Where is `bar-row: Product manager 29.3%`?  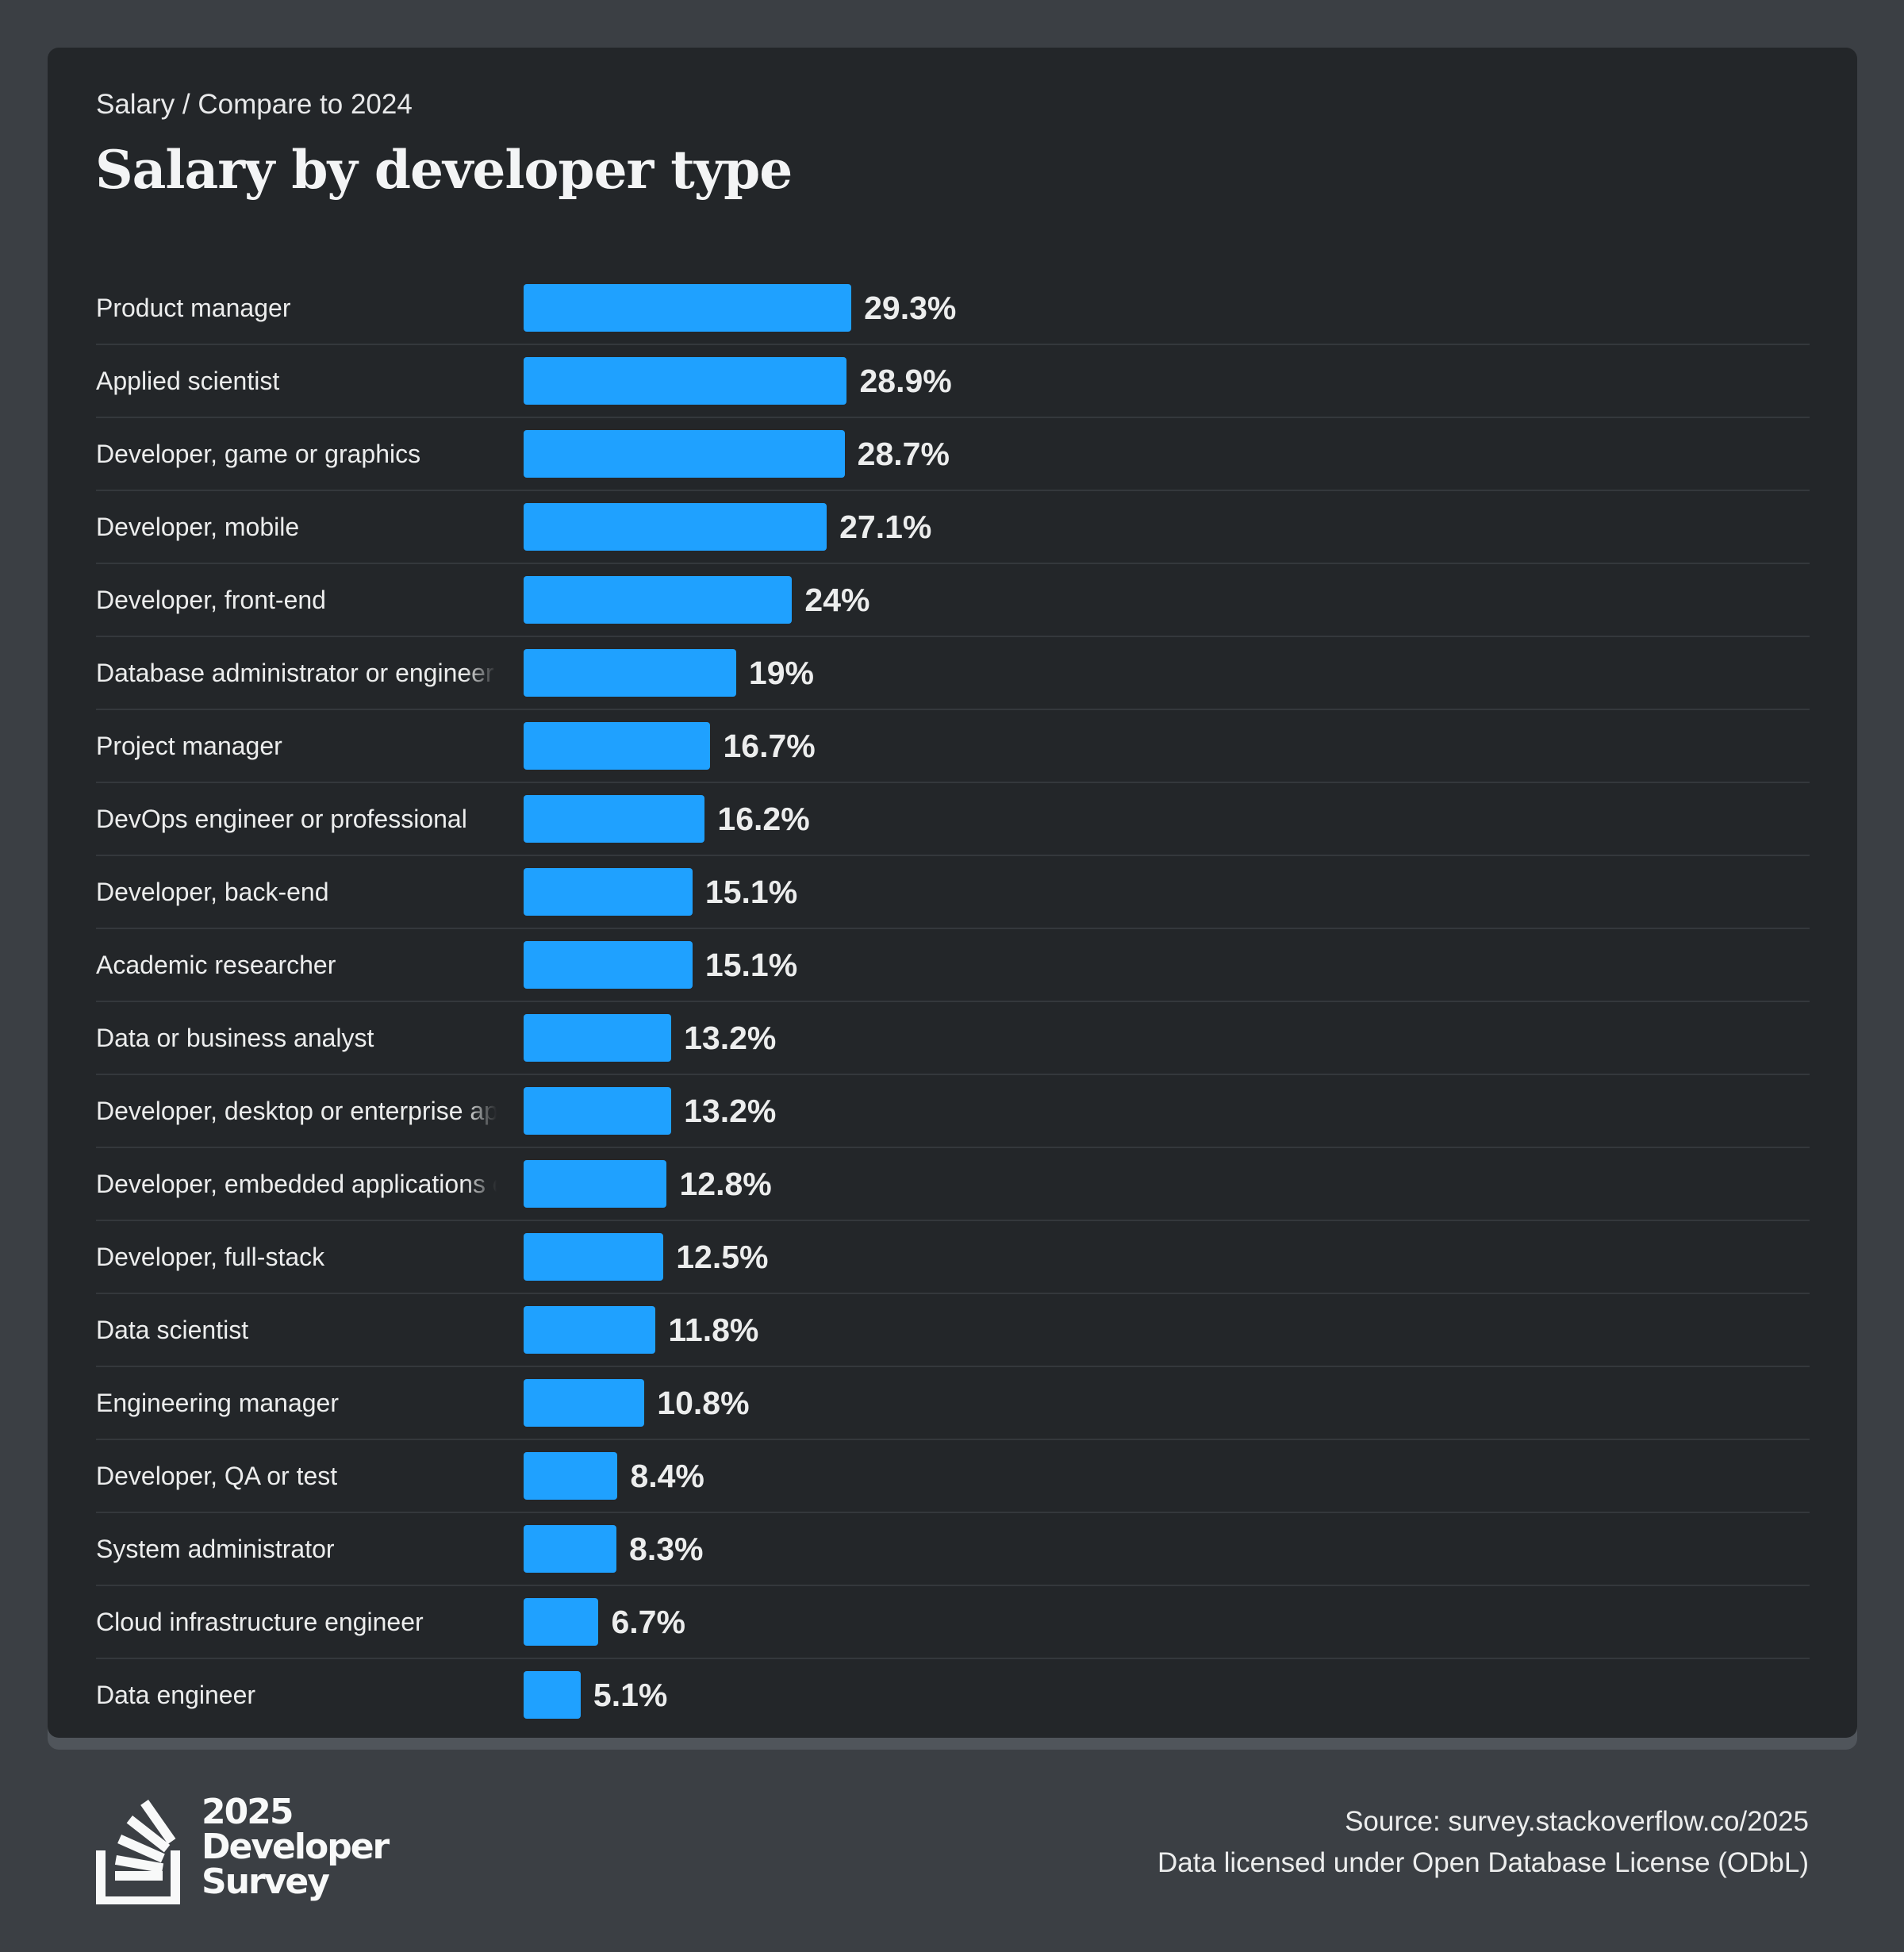 bar-row: Product manager 29.3% is located at coordinates (953, 308).